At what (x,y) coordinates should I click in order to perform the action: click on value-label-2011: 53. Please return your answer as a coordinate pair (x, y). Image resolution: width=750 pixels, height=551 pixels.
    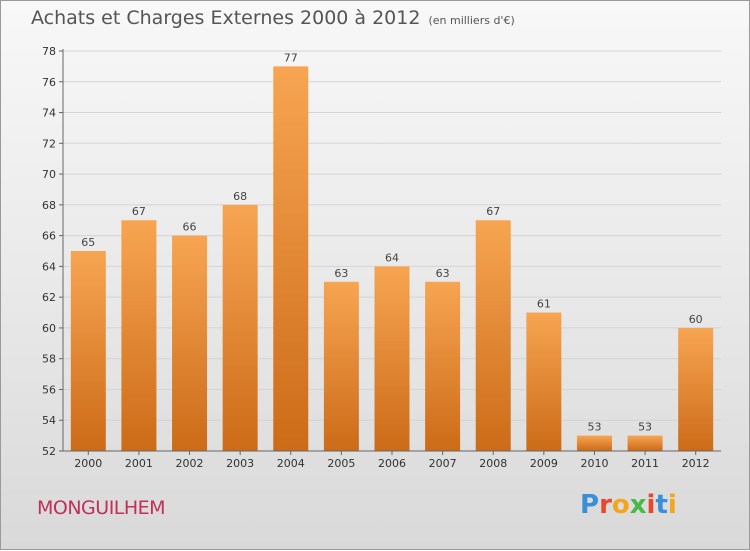
    Looking at the image, I should click on (645, 427).